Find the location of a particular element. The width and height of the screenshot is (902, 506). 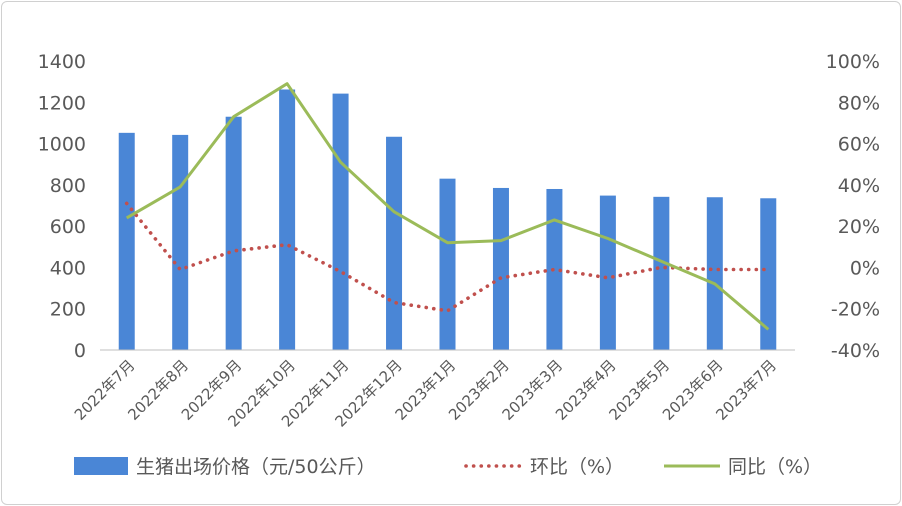

legend-label-mom: 环比（%） is located at coordinates (577, 467).